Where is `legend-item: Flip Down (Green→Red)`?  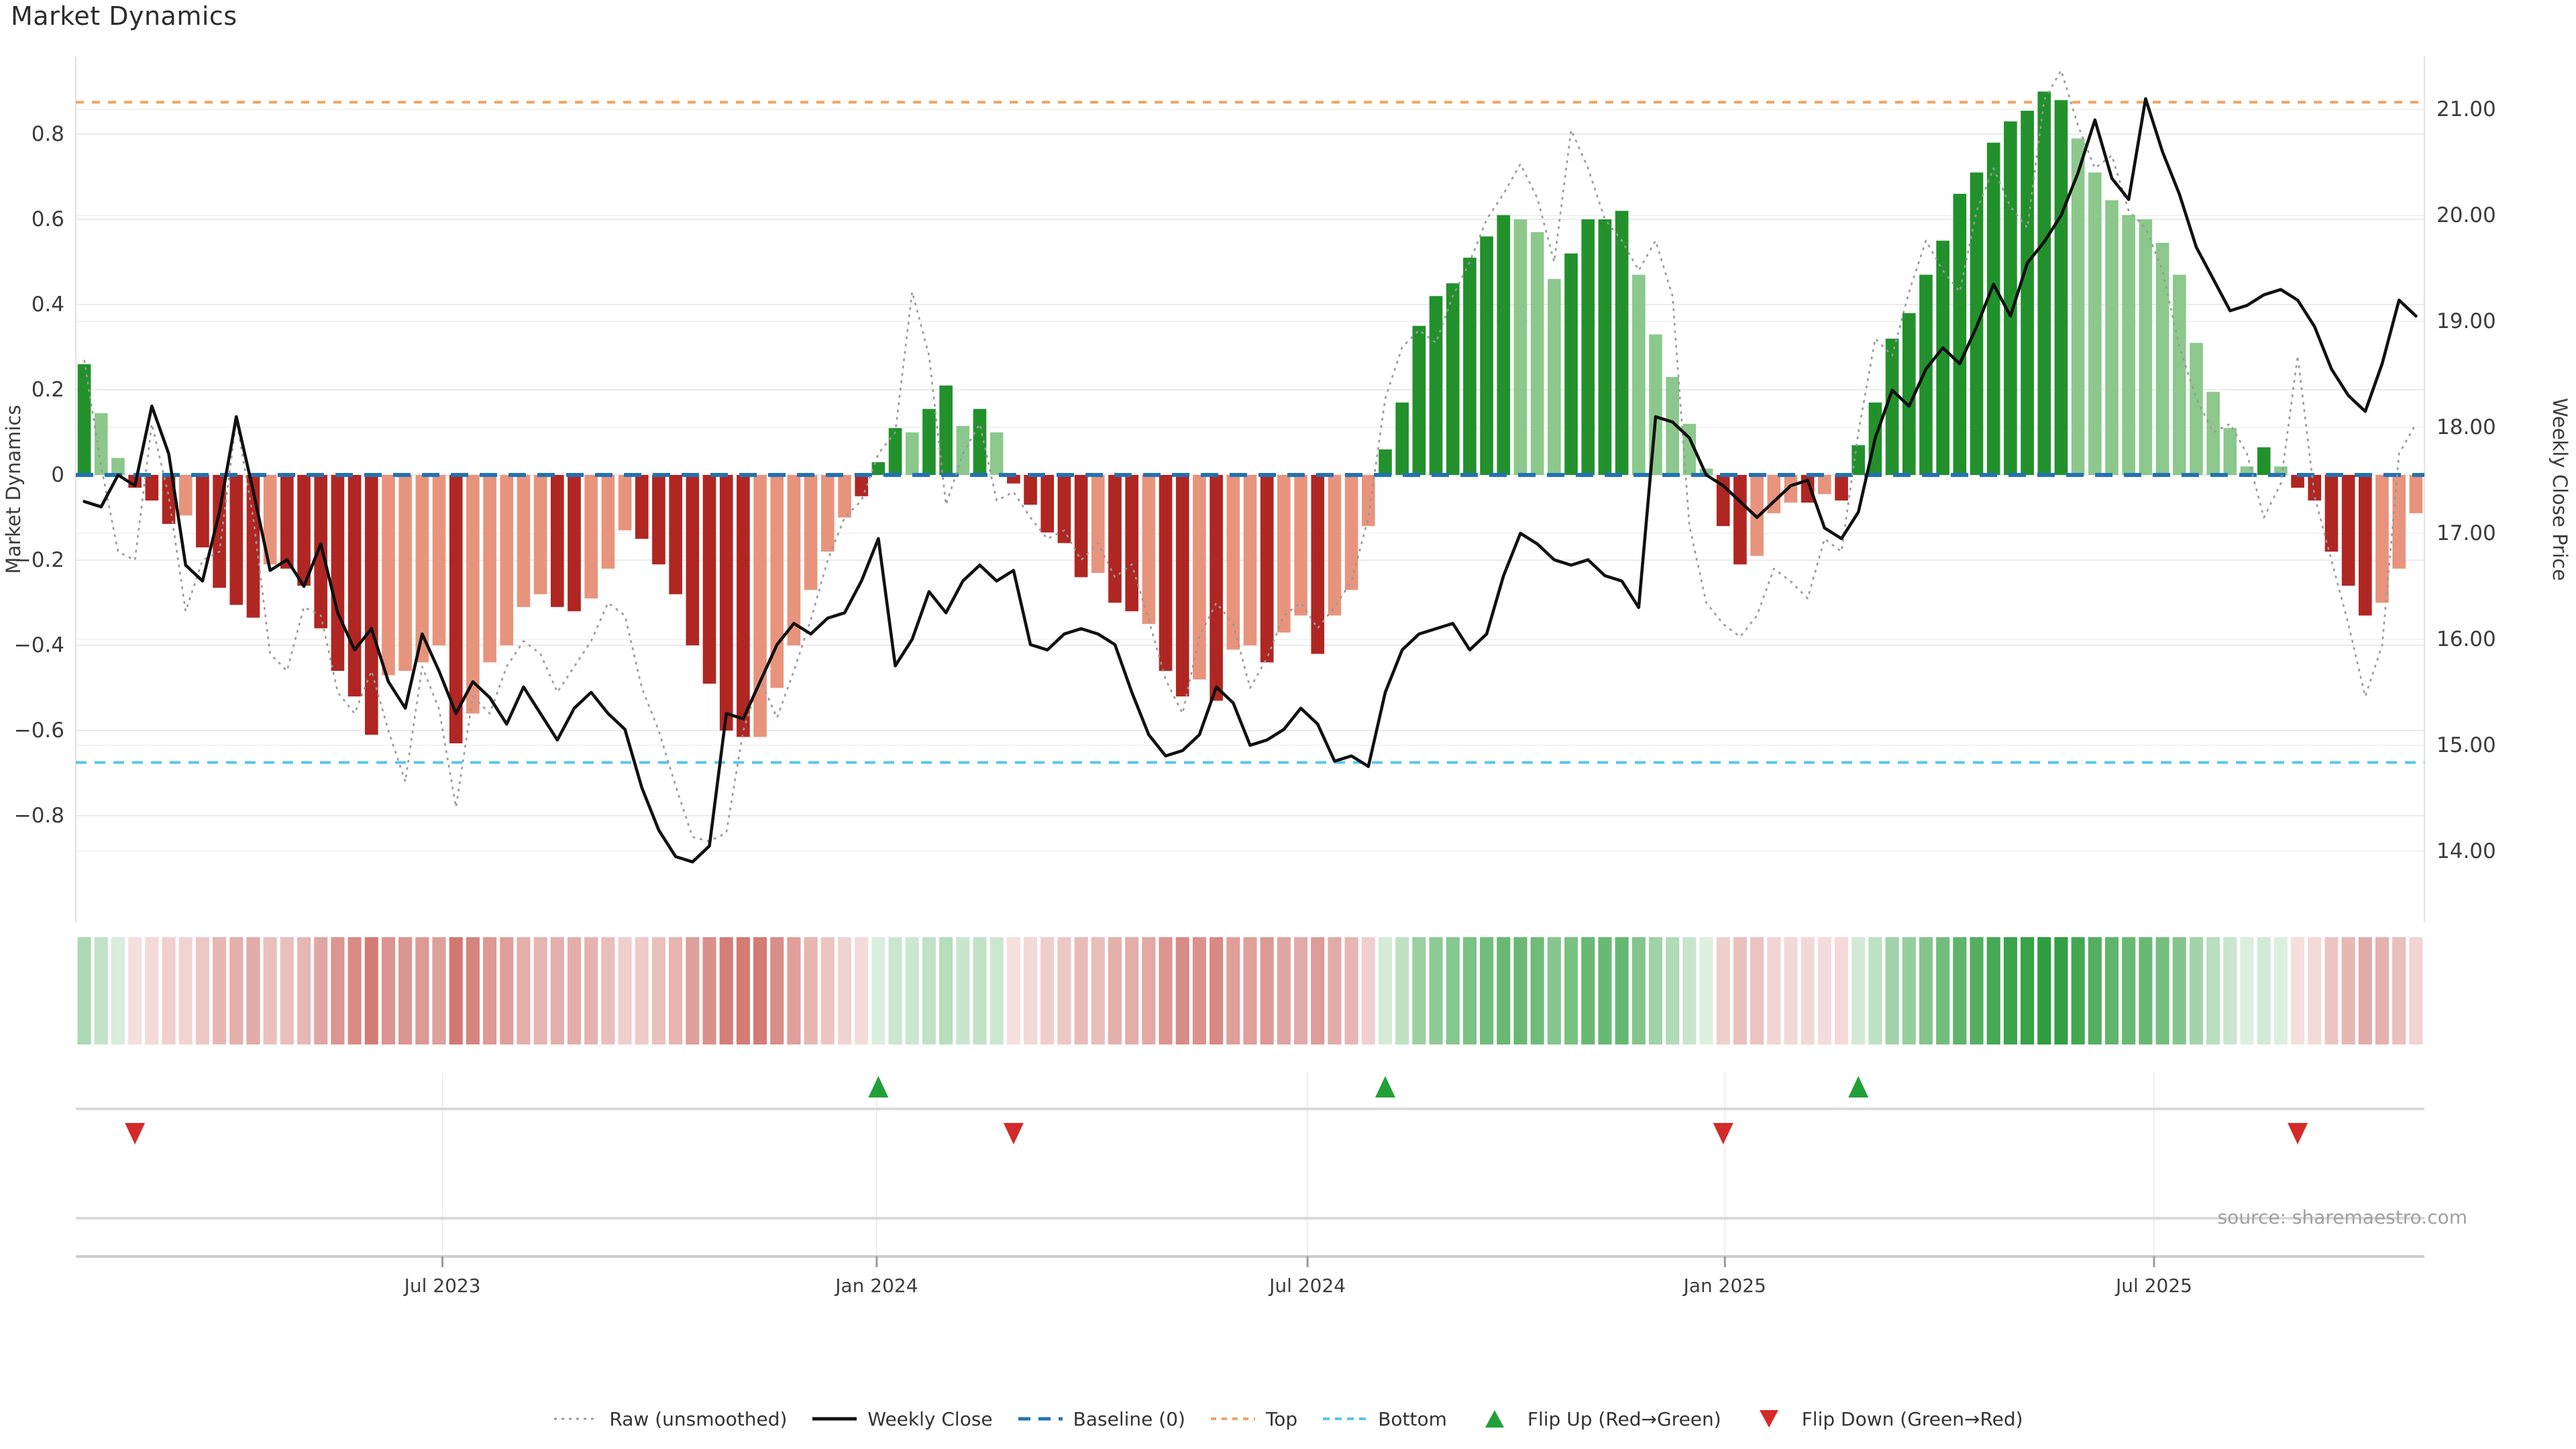
legend-item: Flip Down (Green→Red) is located at coordinates (1884, 1418).